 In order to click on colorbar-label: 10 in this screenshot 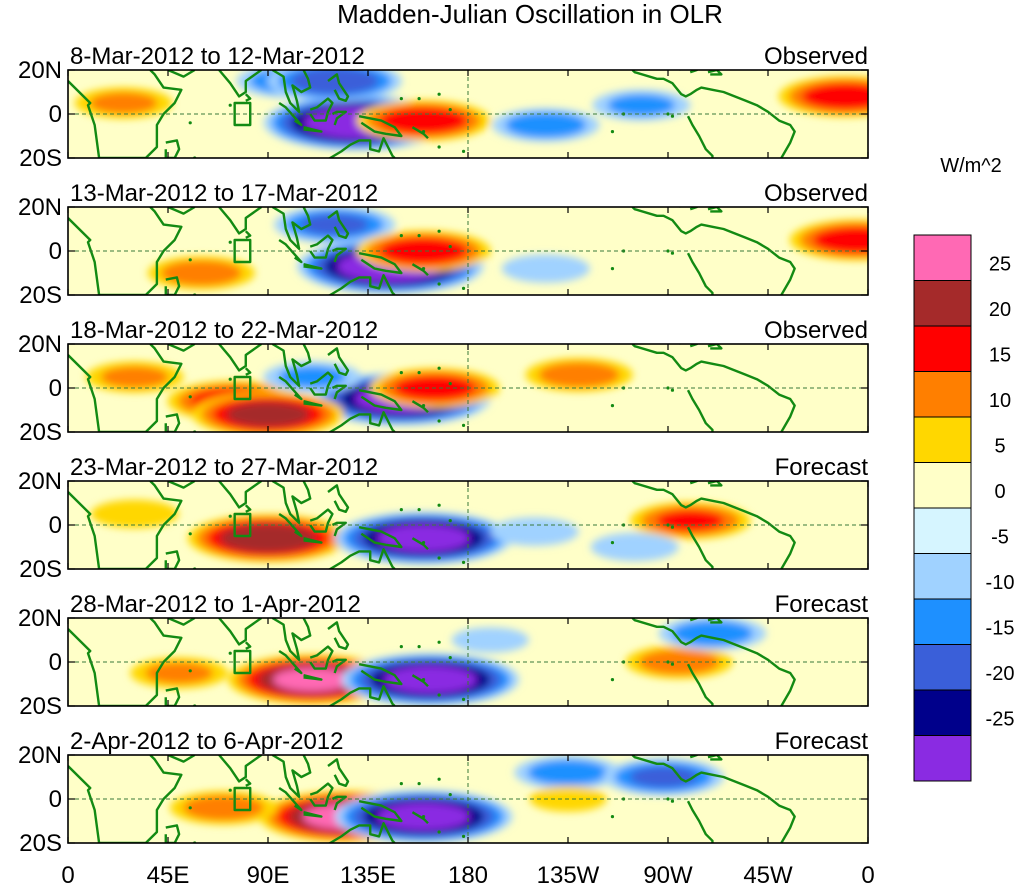, I will do `click(1000, 401)`.